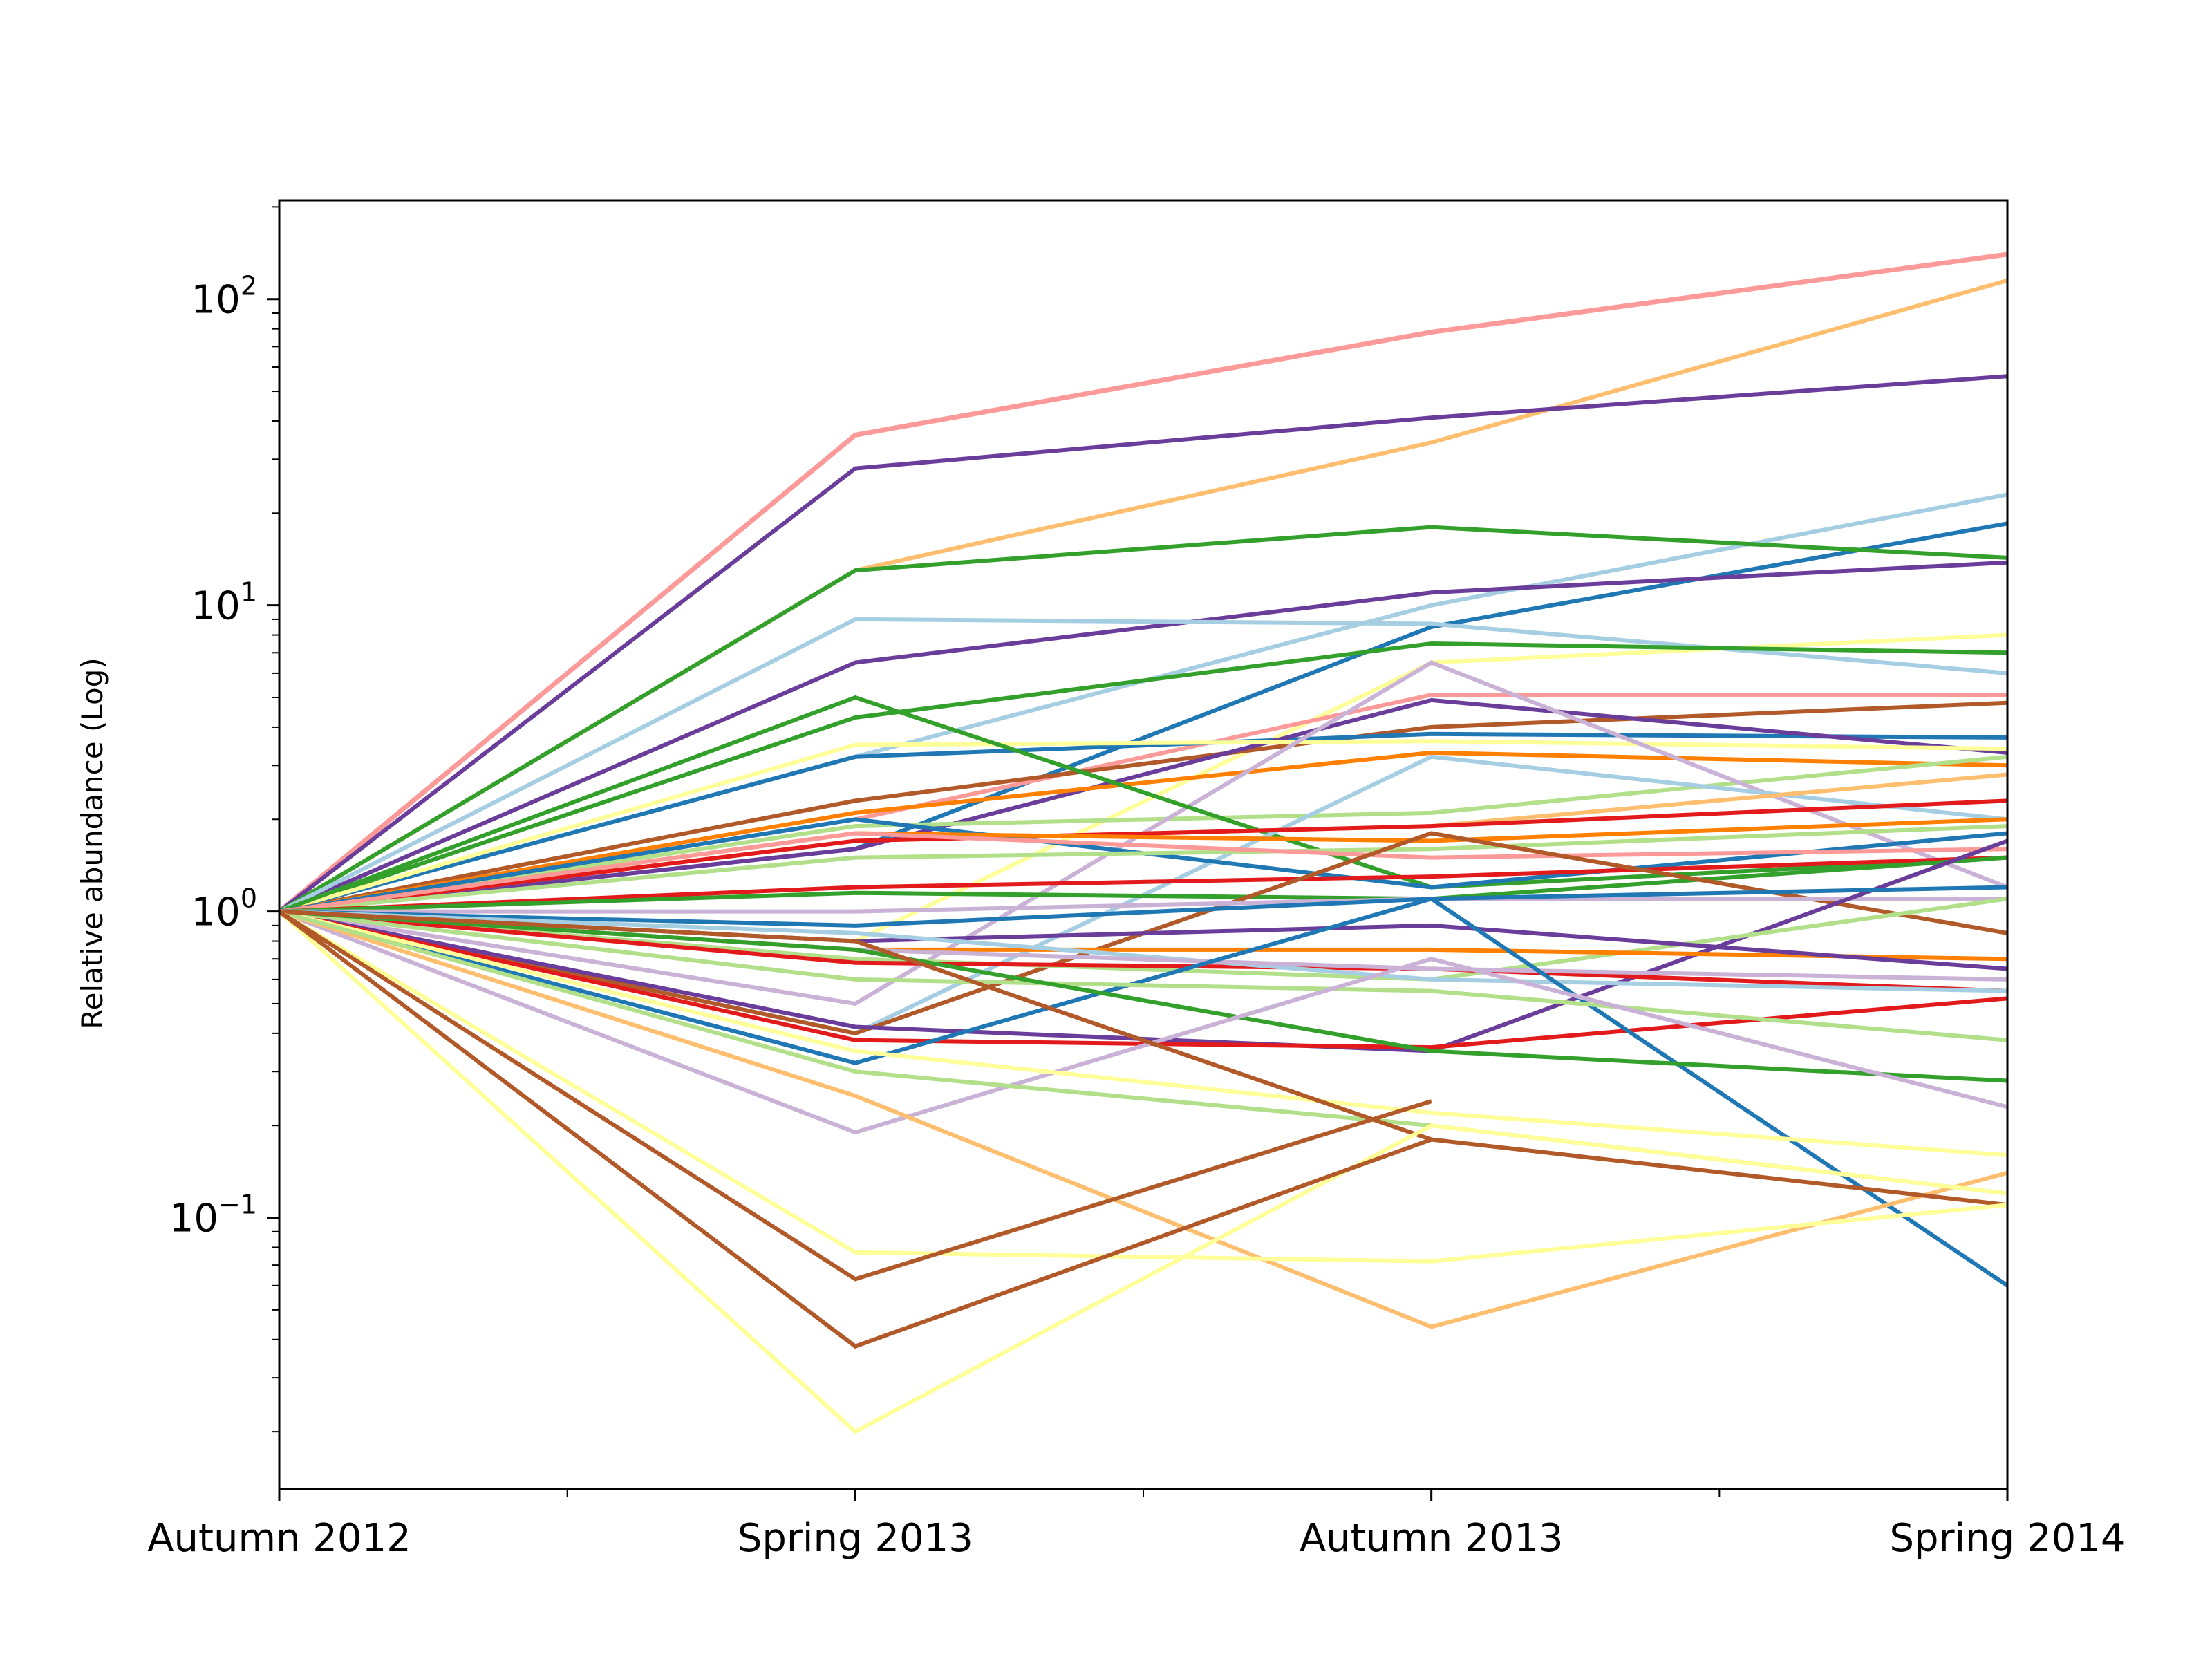 The image size is (2212, 1659). Describe the element at coordinates (1432, 1539) in the screenshot. I see `x-tick-label: Autumn 2013` at that location.